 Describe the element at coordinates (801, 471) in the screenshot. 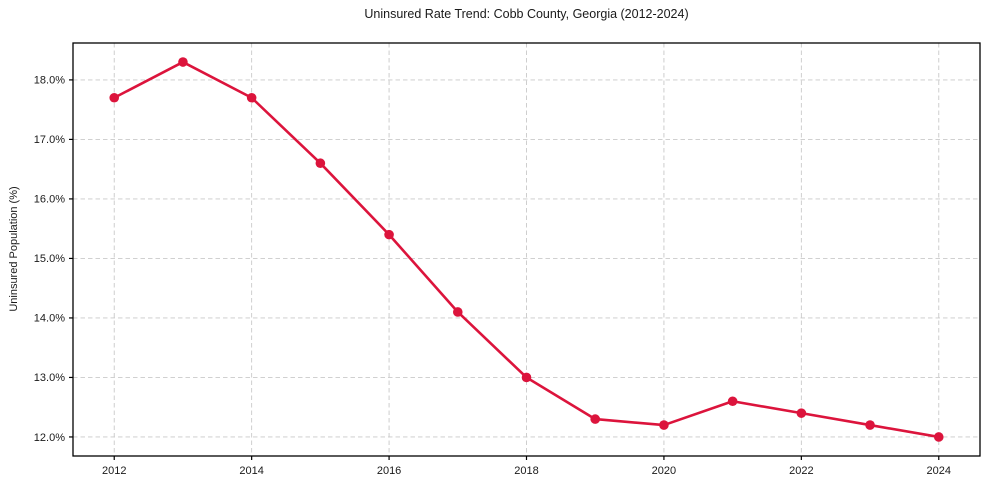

I see `x-tick-label: 2022` at that location.